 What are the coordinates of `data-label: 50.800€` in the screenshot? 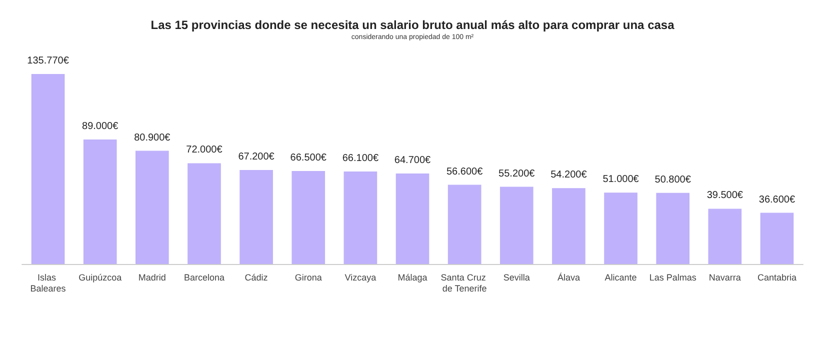 It's located at (673, 180).